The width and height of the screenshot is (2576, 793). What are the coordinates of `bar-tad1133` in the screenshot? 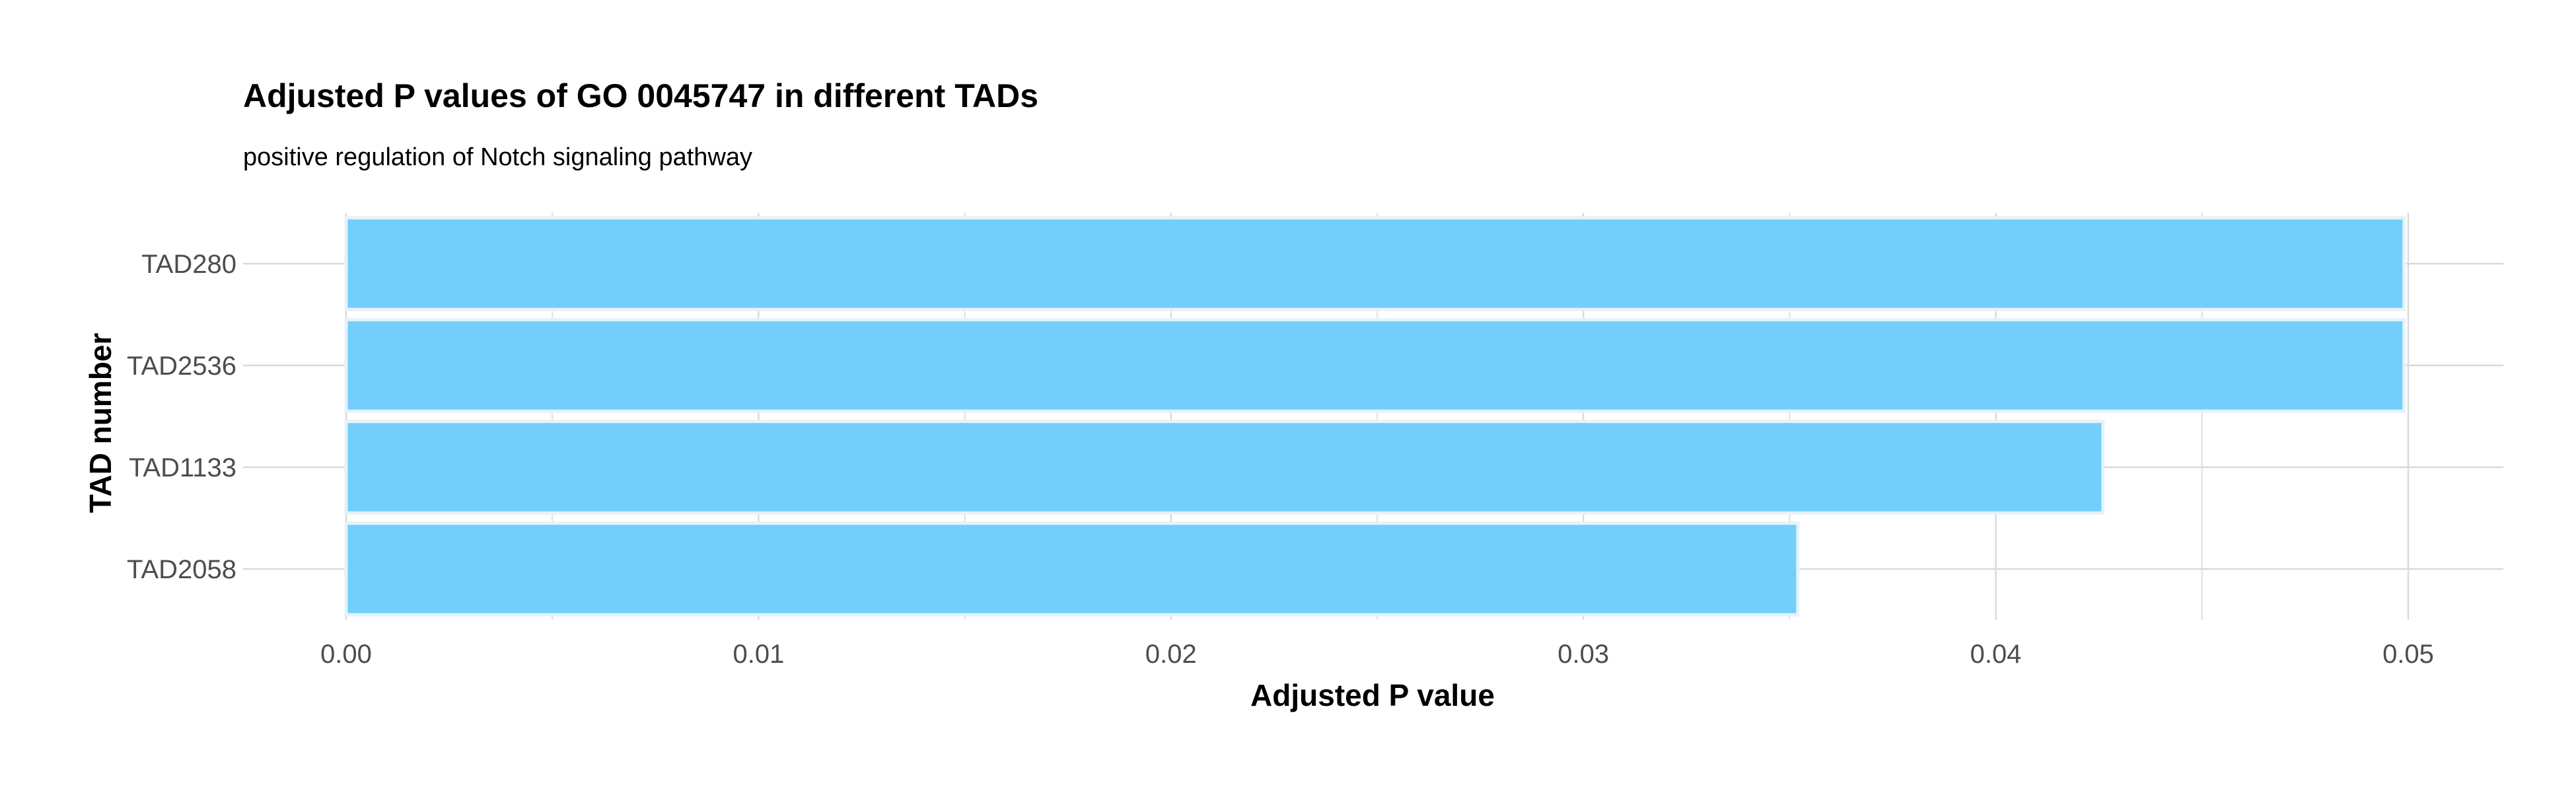 It's located at (1225, 468).